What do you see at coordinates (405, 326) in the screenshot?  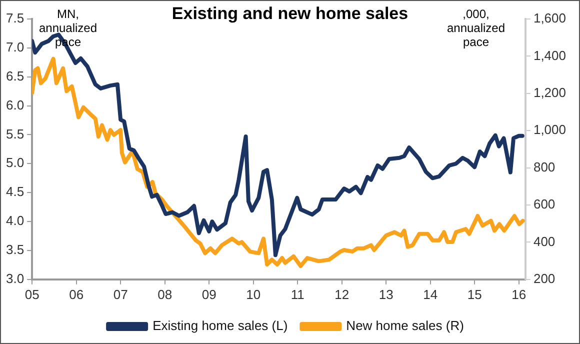 I see `legend-label: New home sales (R)` at bounding box center [405, 326].